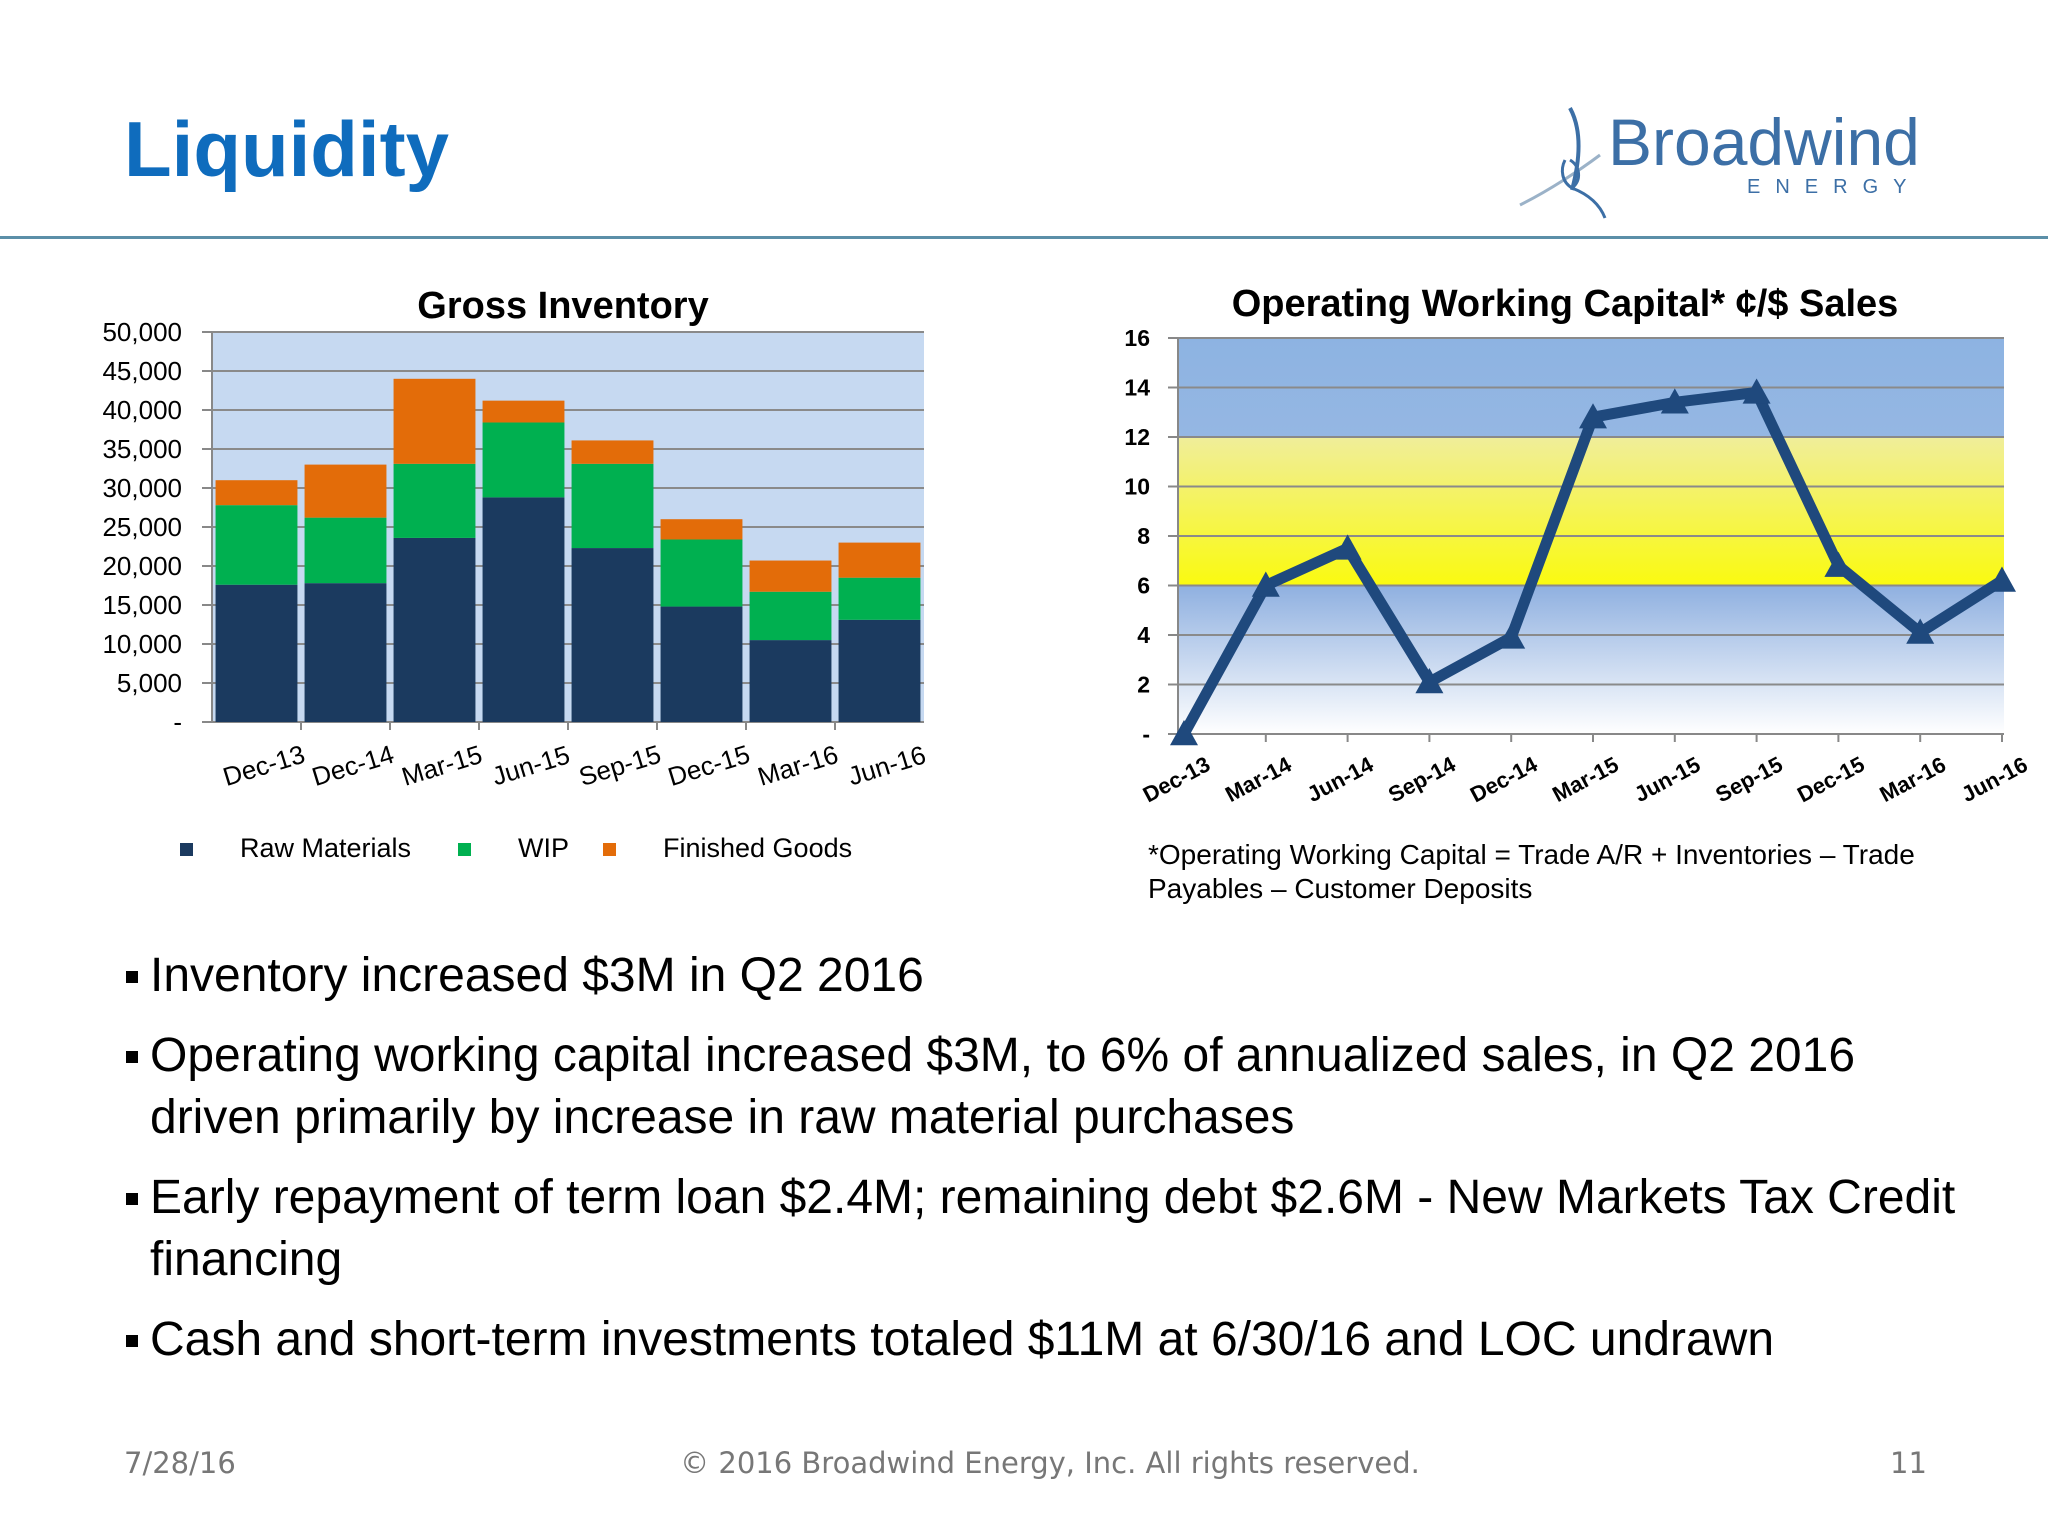 This screenshot has width=2048, height=1536. I want to click on inv-y-tick-label: 20,000, so click(142, 566).